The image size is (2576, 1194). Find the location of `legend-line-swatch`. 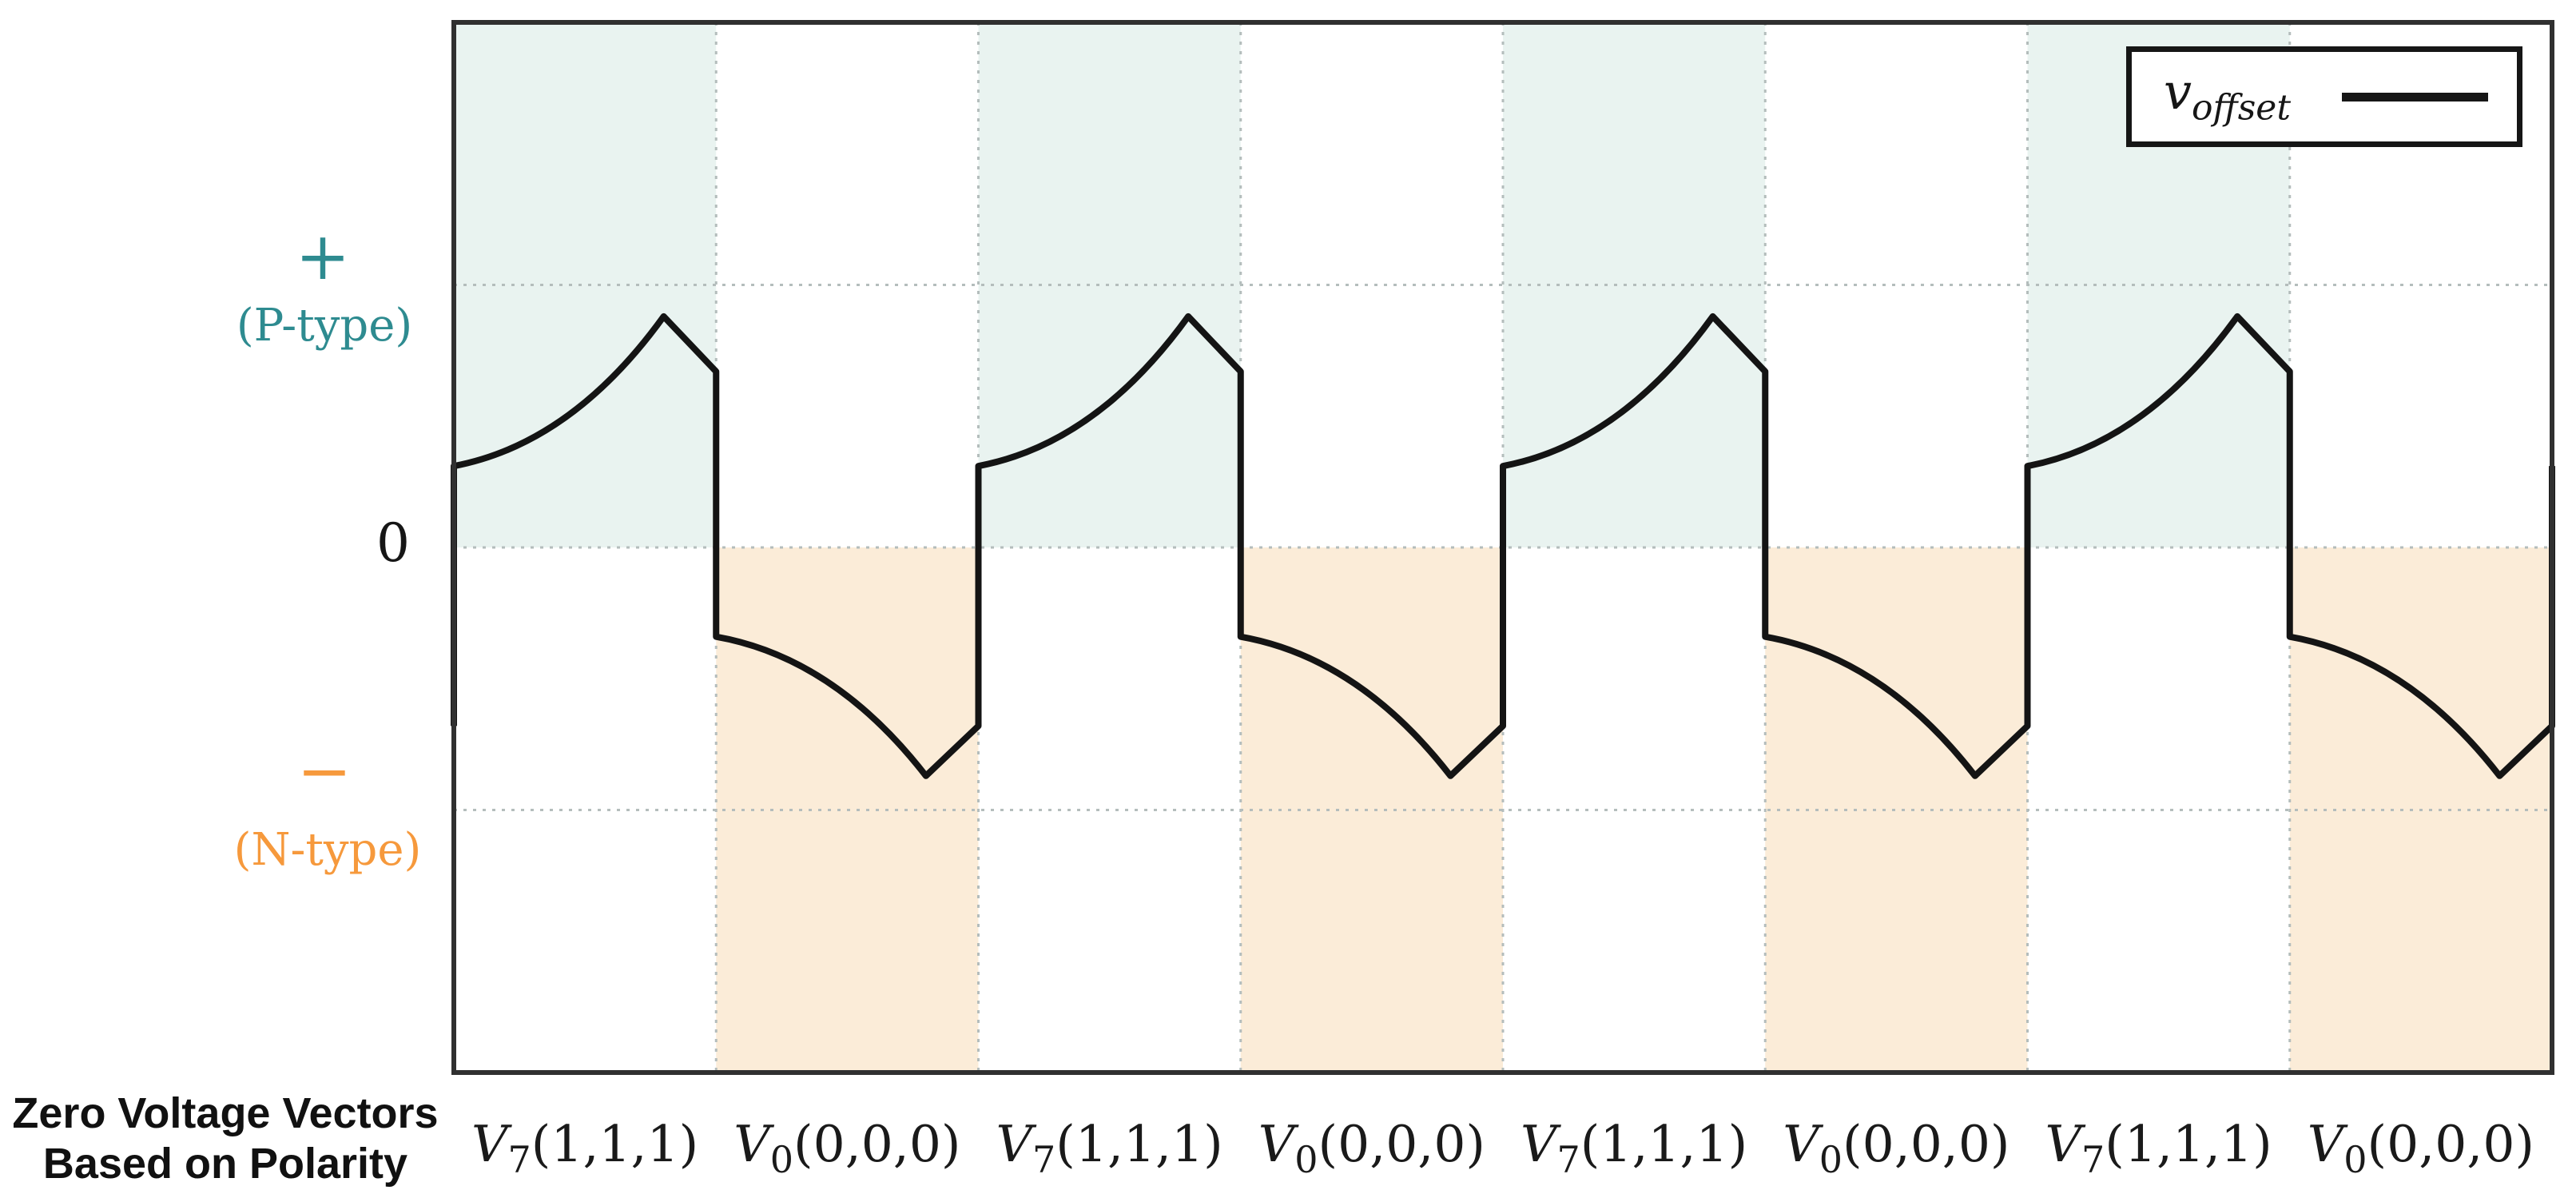

legend-line-swatch is located at coordinates (2415, 96).